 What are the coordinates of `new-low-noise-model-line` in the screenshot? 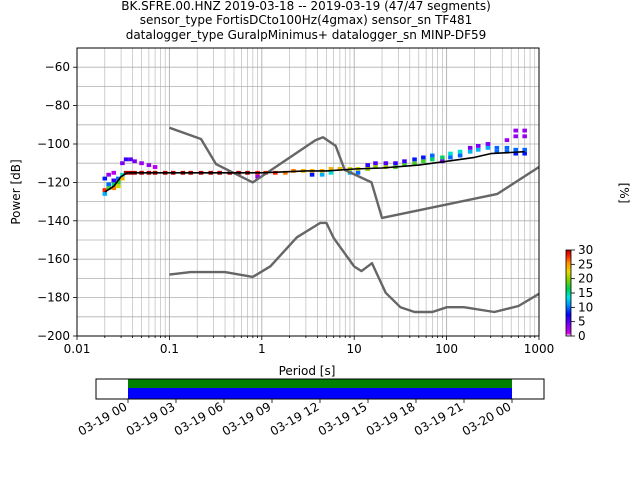 It's located at (354, 267).